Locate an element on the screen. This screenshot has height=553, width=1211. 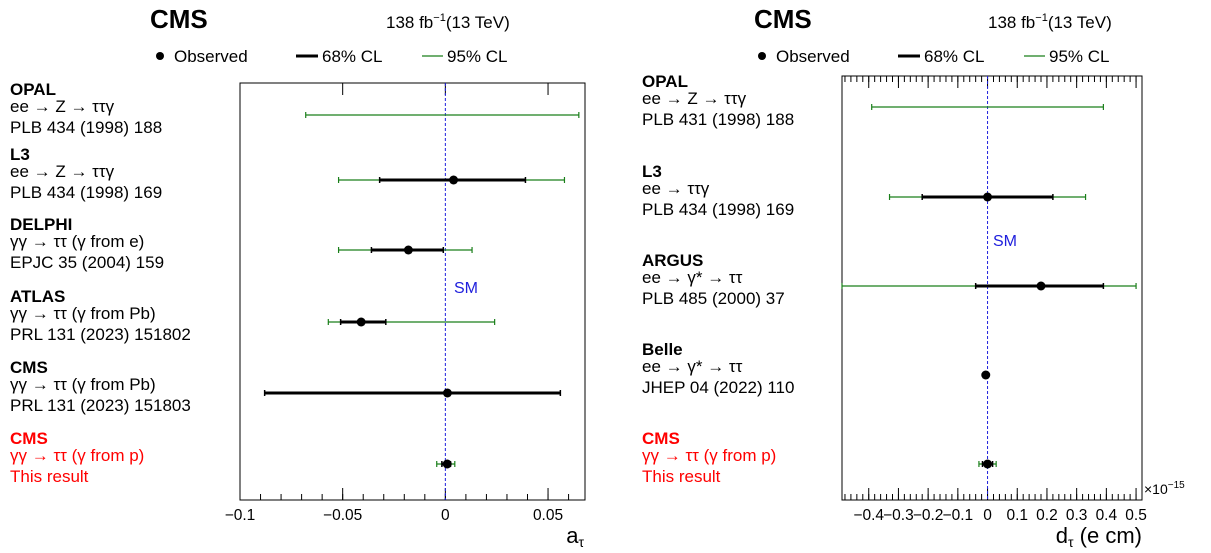
entry-process: γγ → ττ (γ from e) is located at coordinates (77, 241).